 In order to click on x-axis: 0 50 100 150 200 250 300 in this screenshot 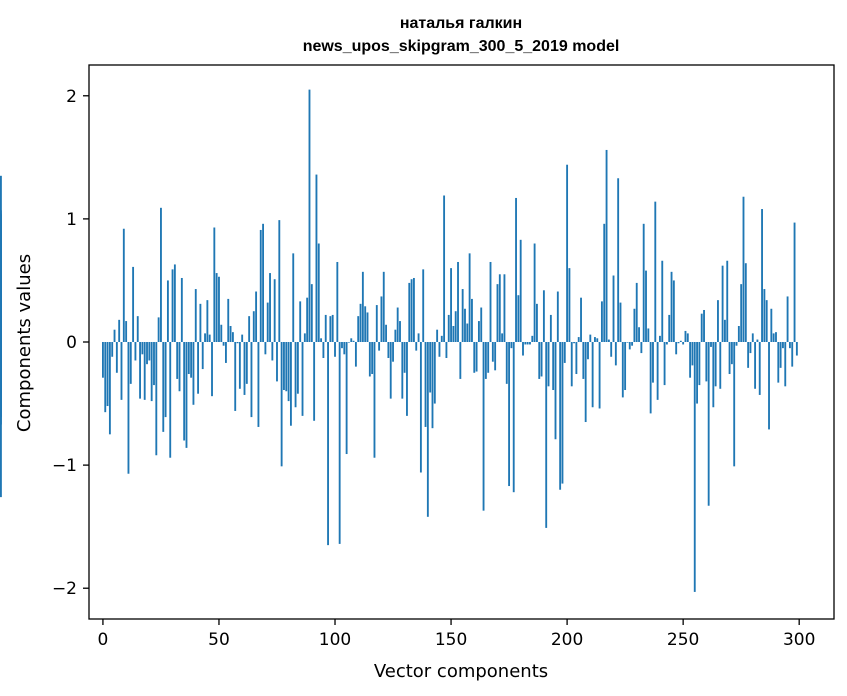, I will do `click(456, 634)`.